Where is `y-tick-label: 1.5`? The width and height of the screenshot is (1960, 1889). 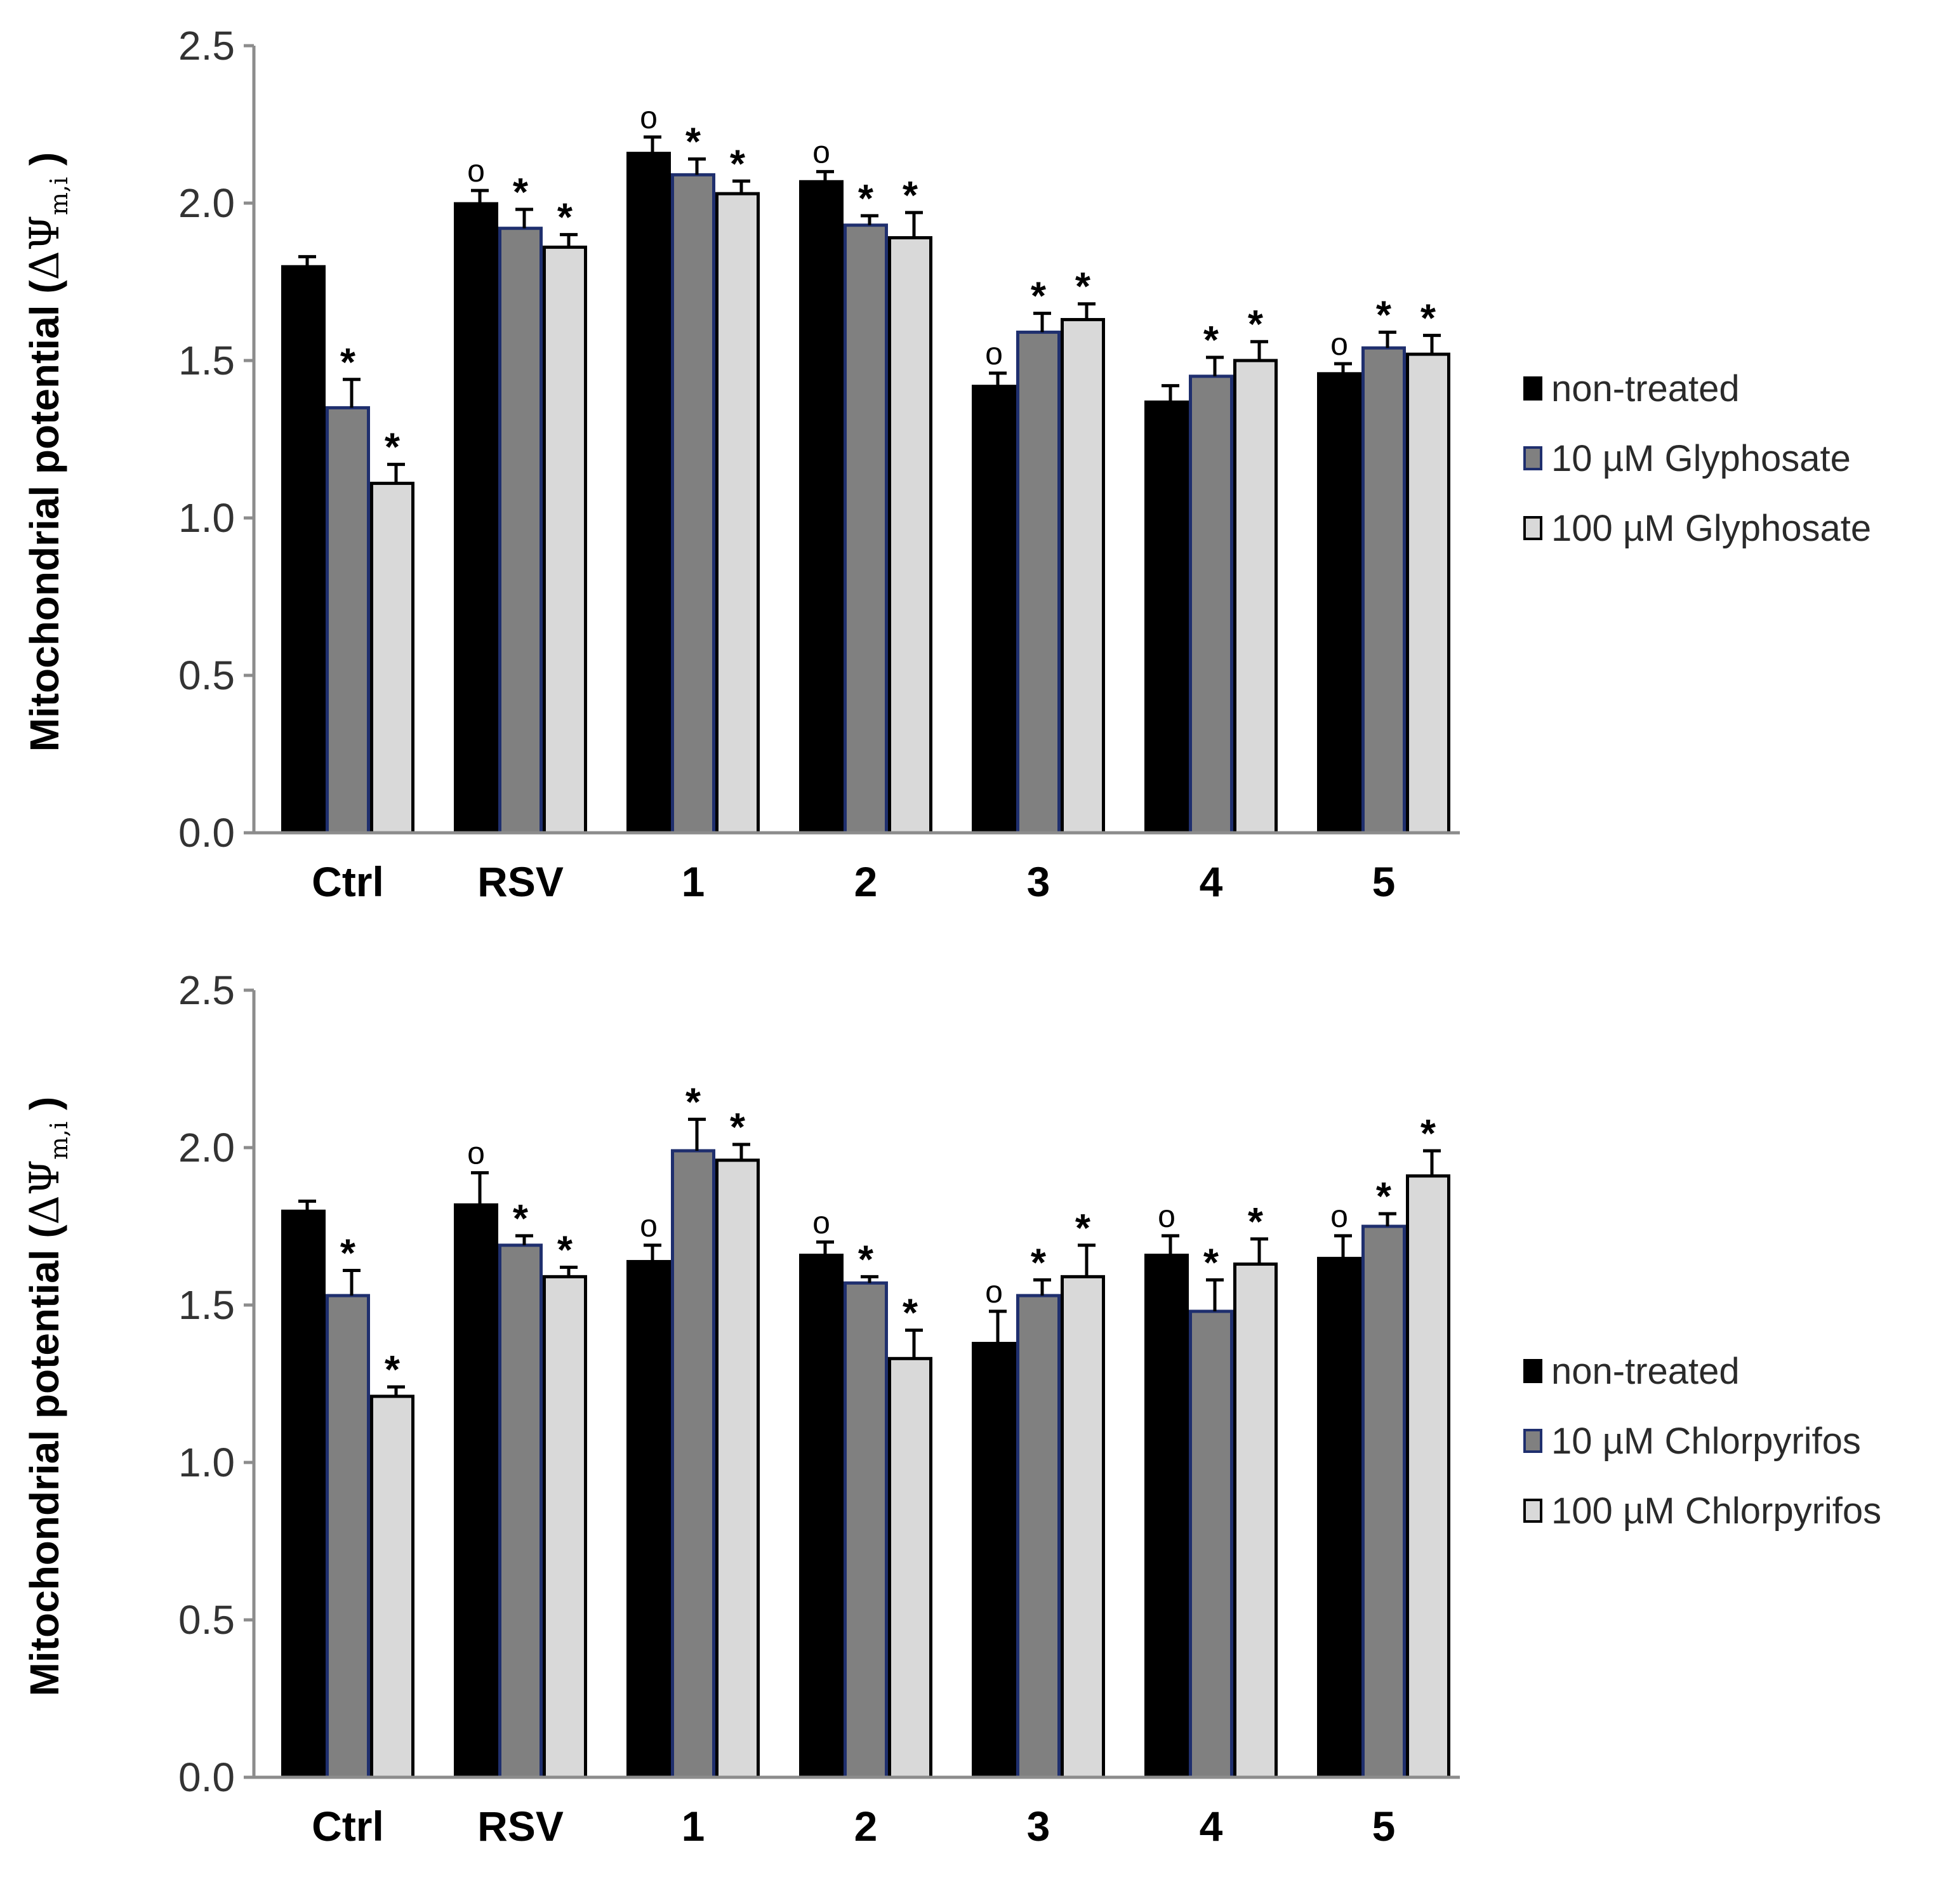
y-tick-label: 1.5 is located at coordinates (207, 361).